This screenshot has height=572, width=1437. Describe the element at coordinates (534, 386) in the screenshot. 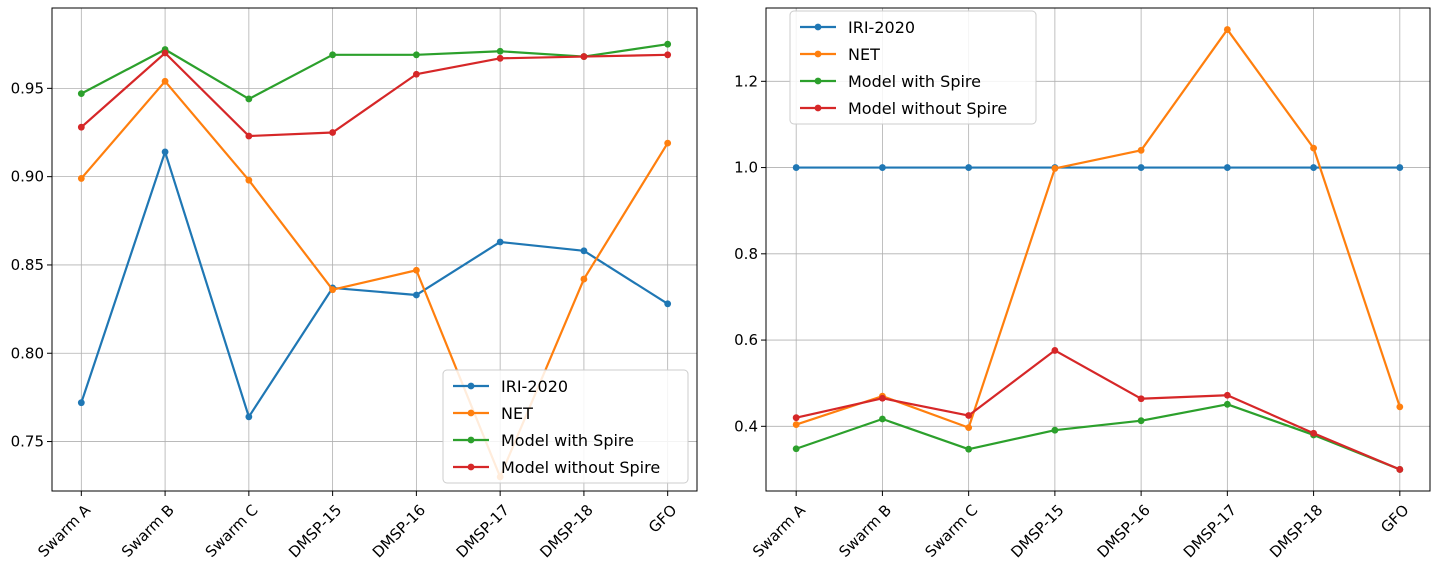

I see `legend-label: IRI-2020` at that location.